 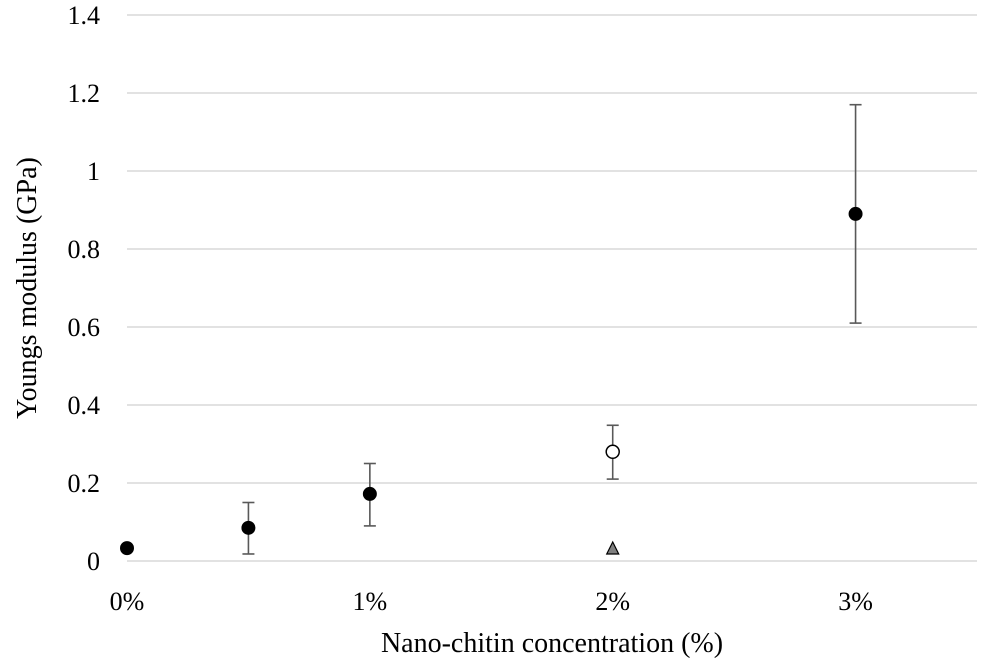 What do you see at coordinates (612, 452) in the screenshot?
I see `data-point-open-circle` at bounding box center [612, 452].